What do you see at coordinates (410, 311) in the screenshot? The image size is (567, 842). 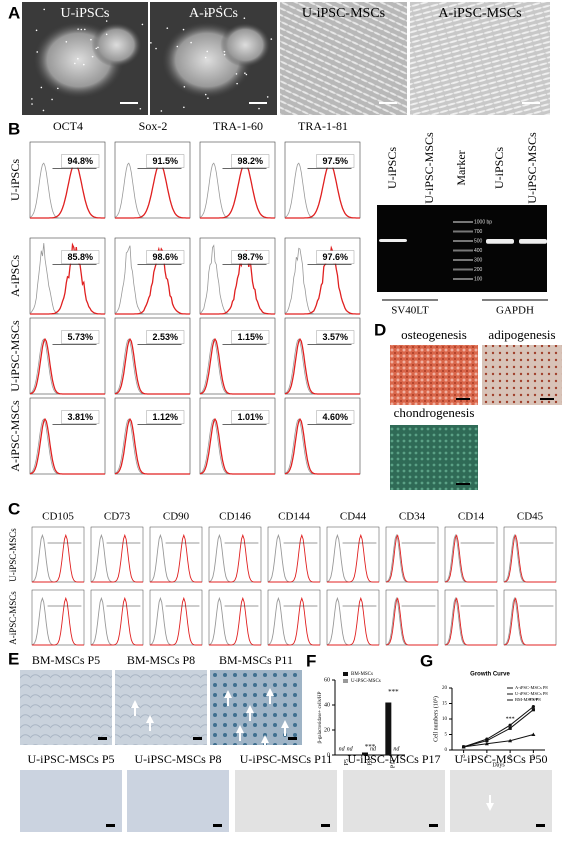 I see `gene-label: SV40LT` at bounding box center [410, 311].